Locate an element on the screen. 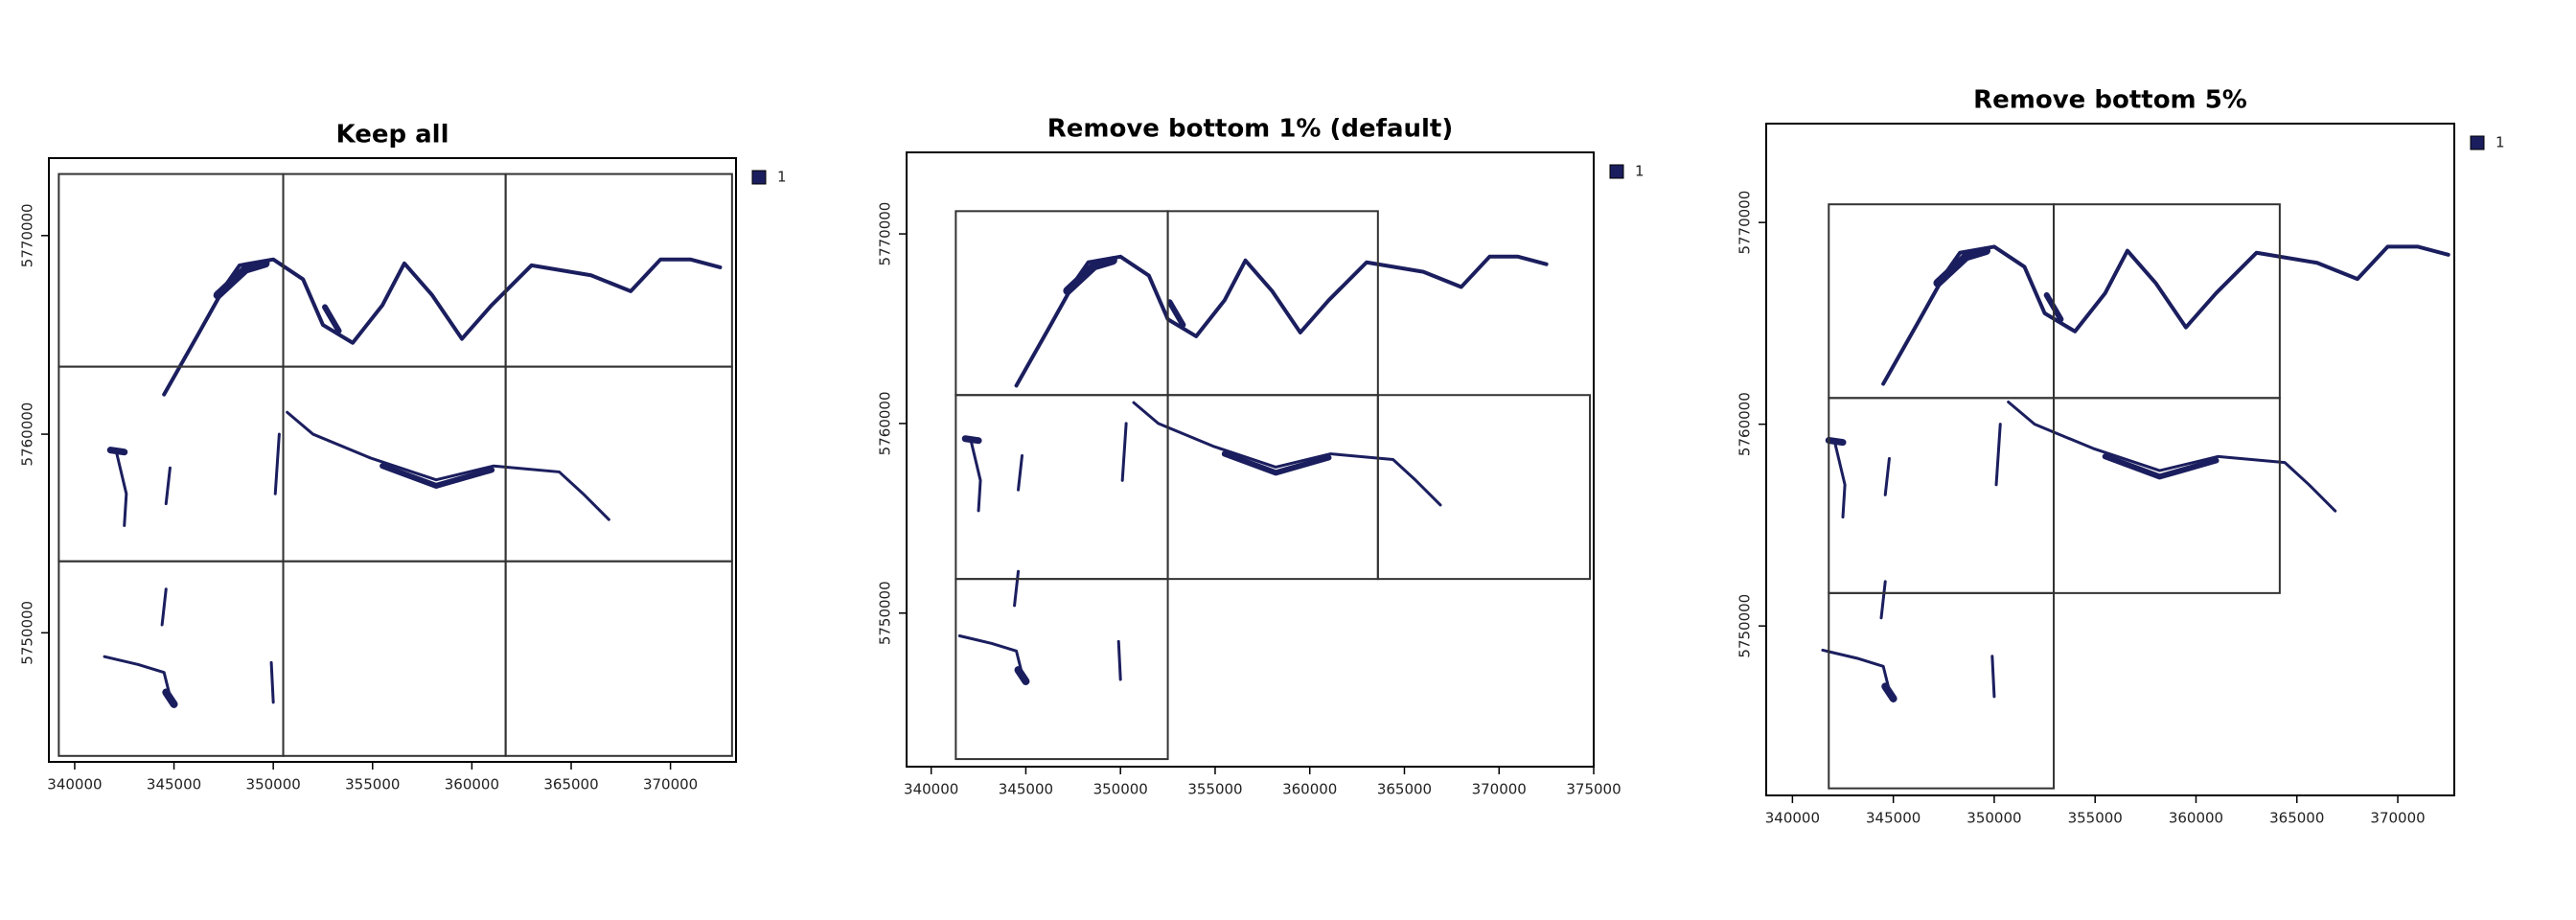 The height and width of the screenshot is (920, 2576). x-tick-label: 375000 is located at coordinates (1593, 789).